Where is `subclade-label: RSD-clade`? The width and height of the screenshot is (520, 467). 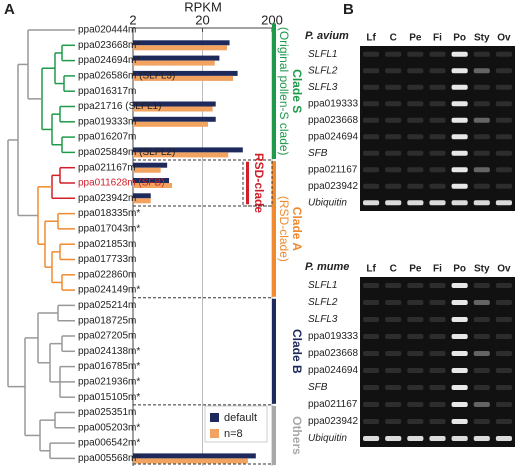 subclade-label: RSD-clade is located at coordinates (259, 183).